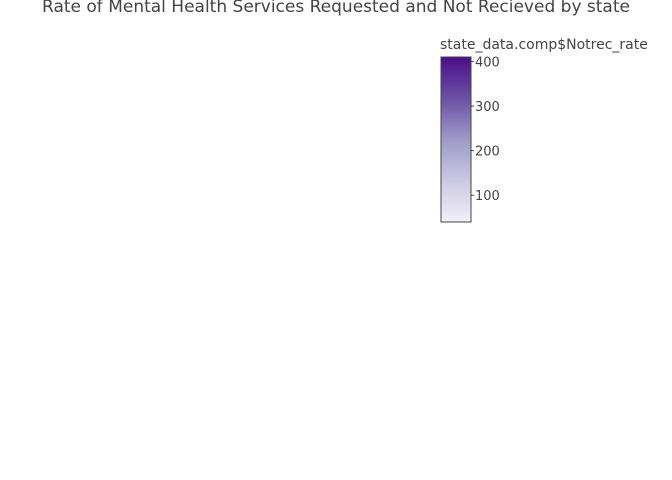 Image resolution: width=672 pixels, height=480 pixels. Describe the element at coordinates (544, 45) in the screenshot. I see `colorbar-title: state_data.comp$Notrec_rate` at that location.